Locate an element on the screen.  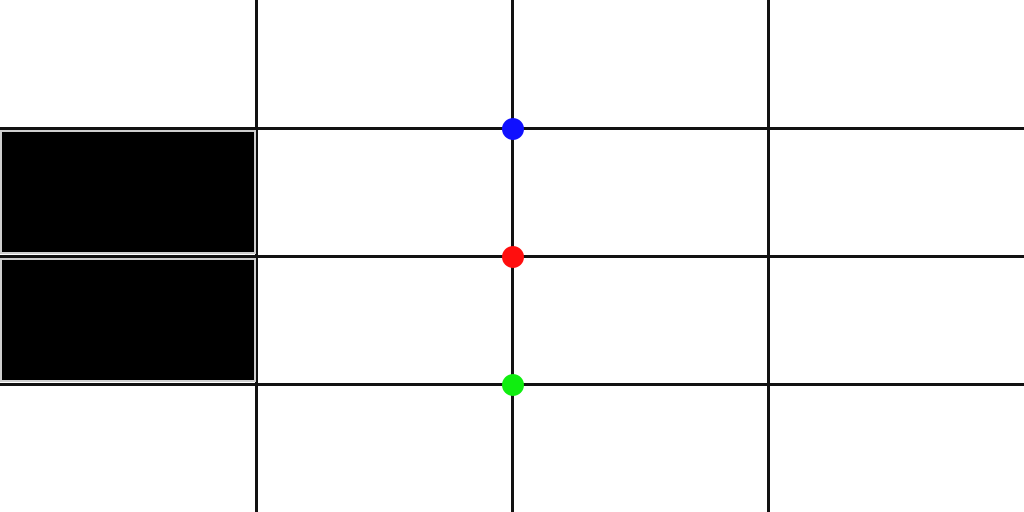
green-marker is located at coordinates (513, 385).